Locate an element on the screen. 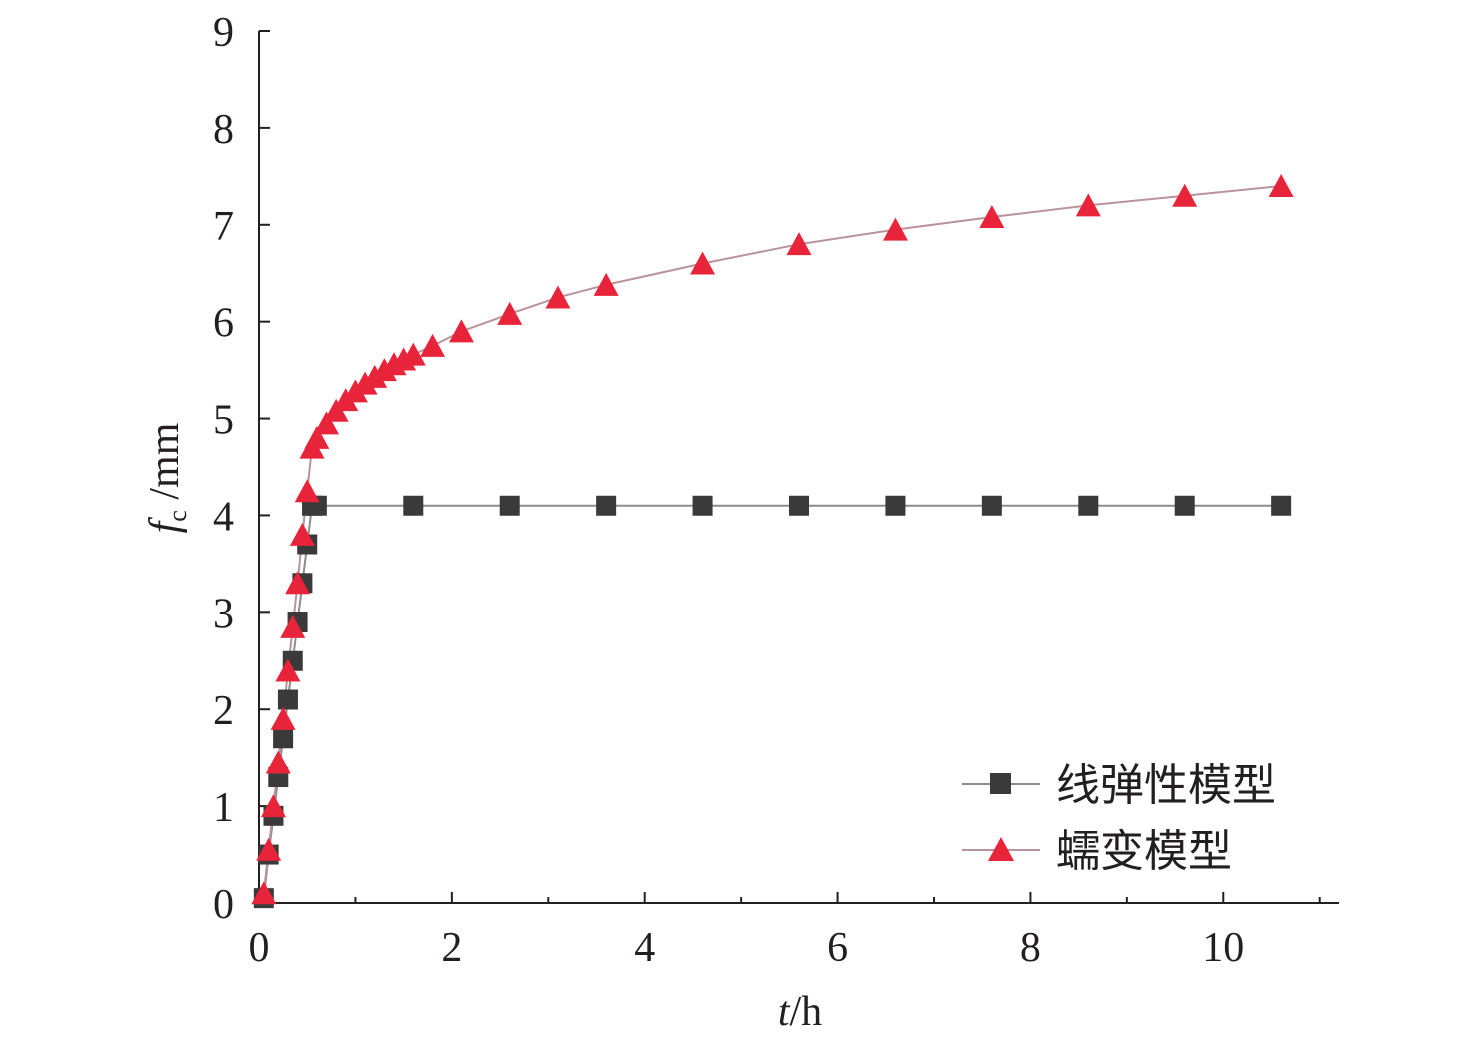  legend-item-linear: 线弹性模型 is located at coordinates (1119, 785).